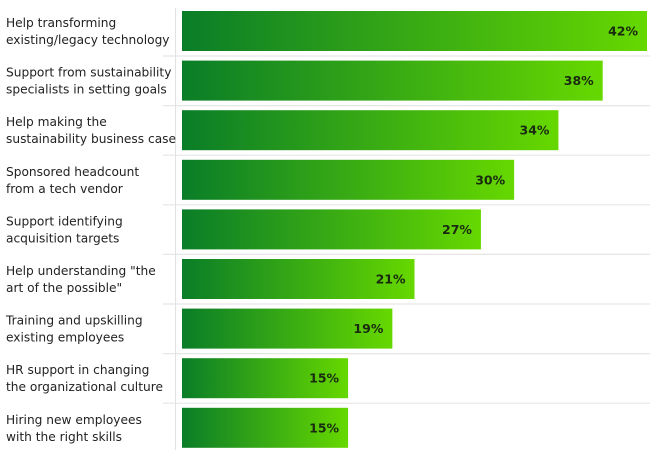 The width and height of the screenshot is (650, 466). What do you see at coordinates (74, 321) in the screenshot?
I see `category-label-line: Training and upskilling` at bounding box center [74, 321].